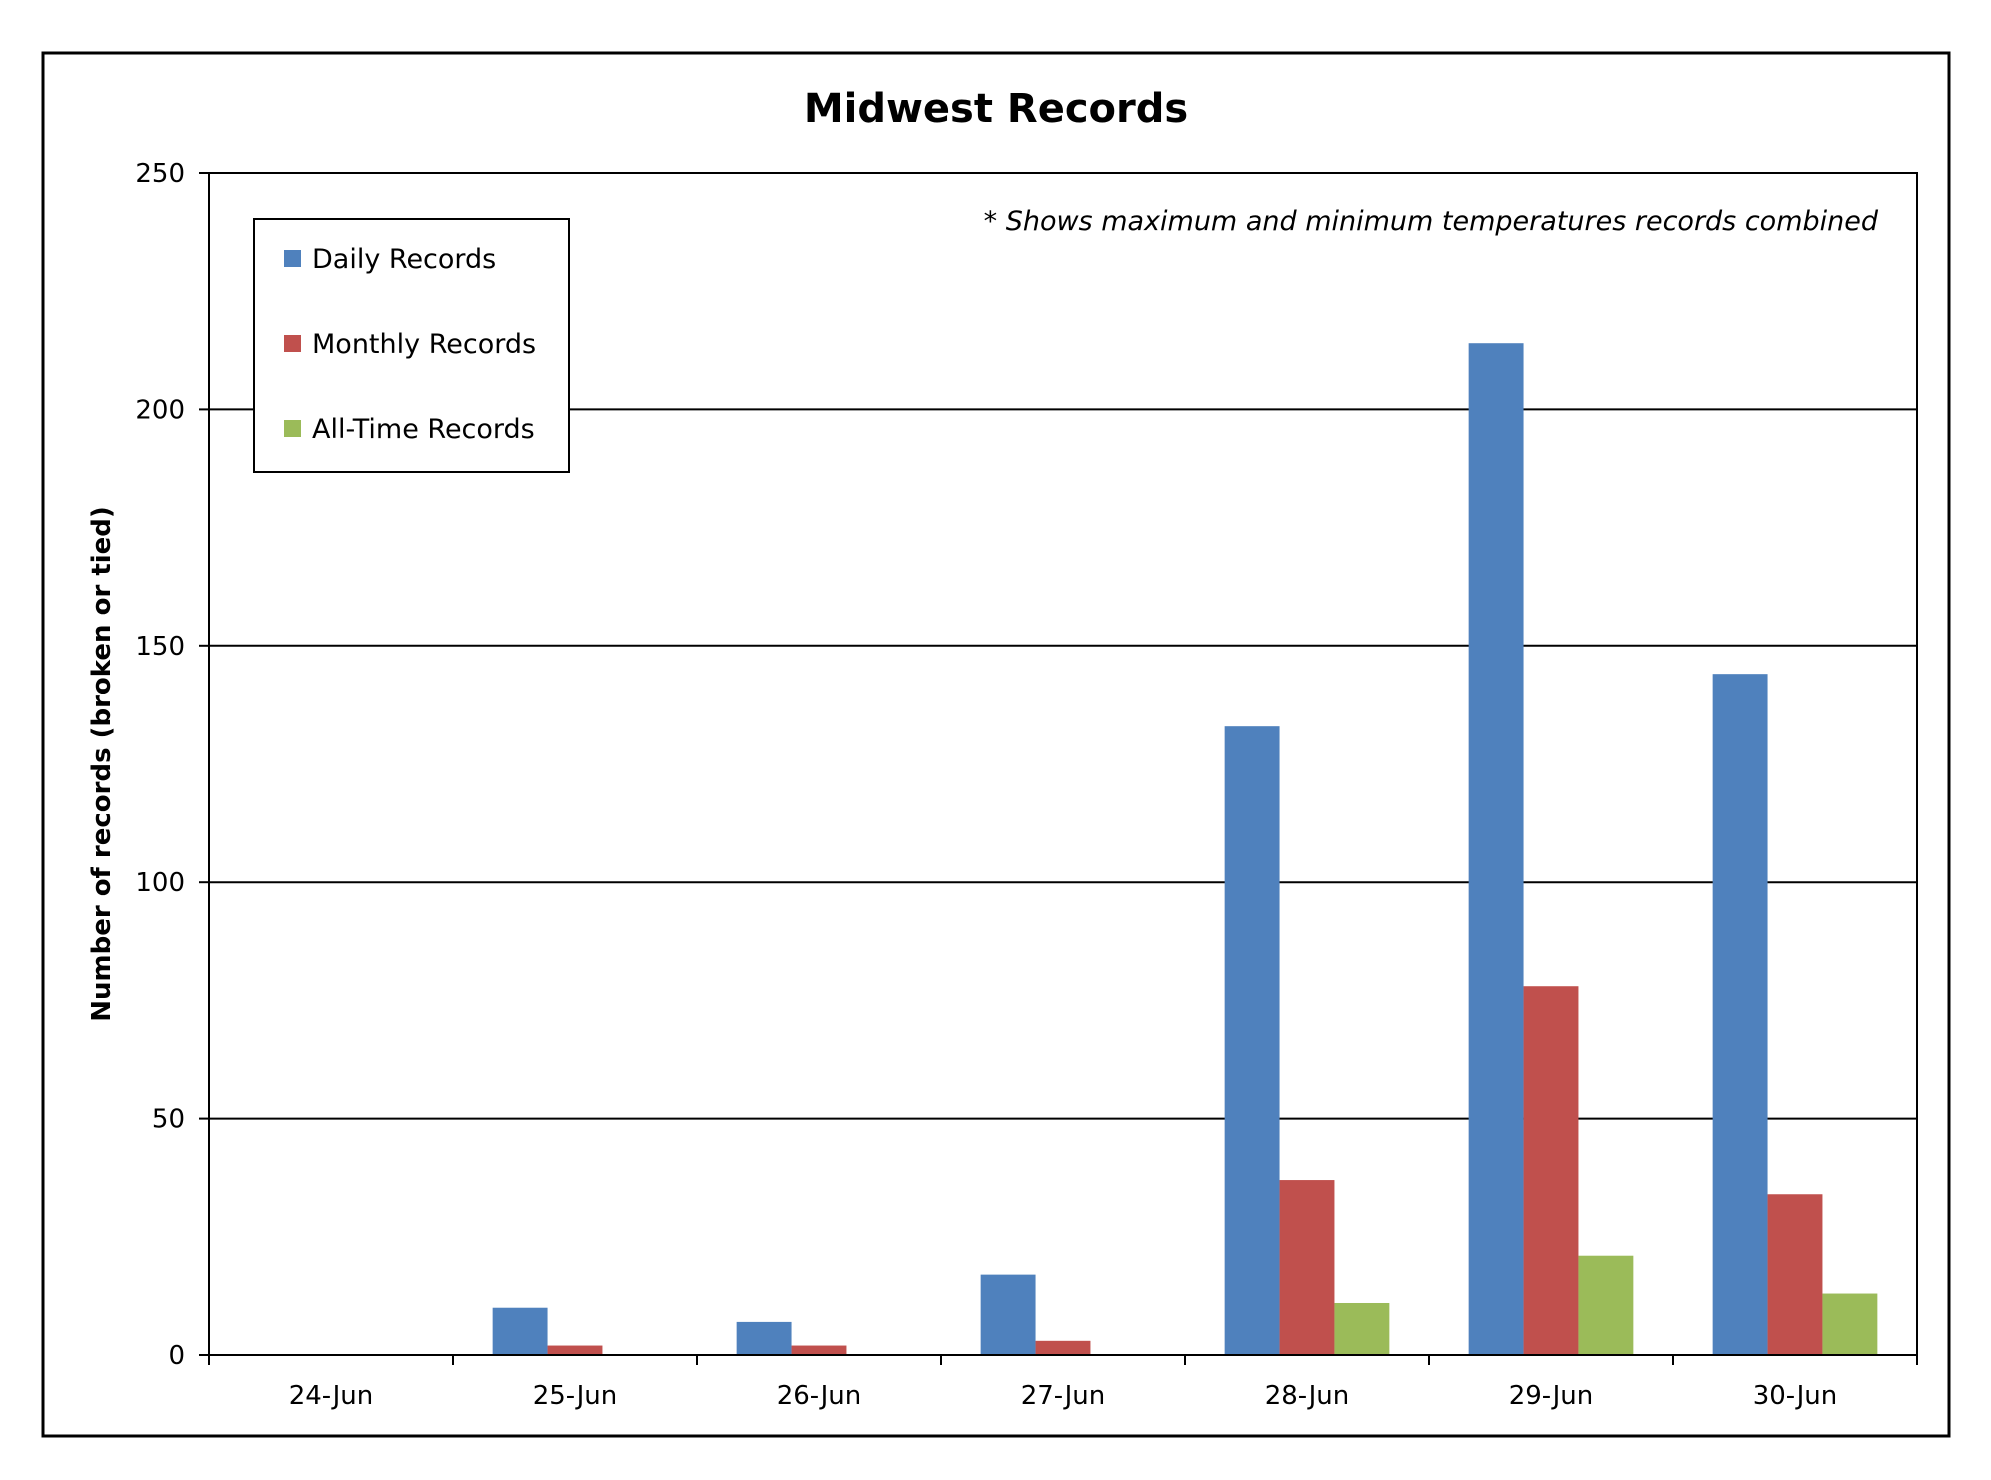  What do you see at coordinates (1606, 1305) in the screenshot?
I see `bar-all-time-records-29-jun` at bounding box center [1606, 1305].